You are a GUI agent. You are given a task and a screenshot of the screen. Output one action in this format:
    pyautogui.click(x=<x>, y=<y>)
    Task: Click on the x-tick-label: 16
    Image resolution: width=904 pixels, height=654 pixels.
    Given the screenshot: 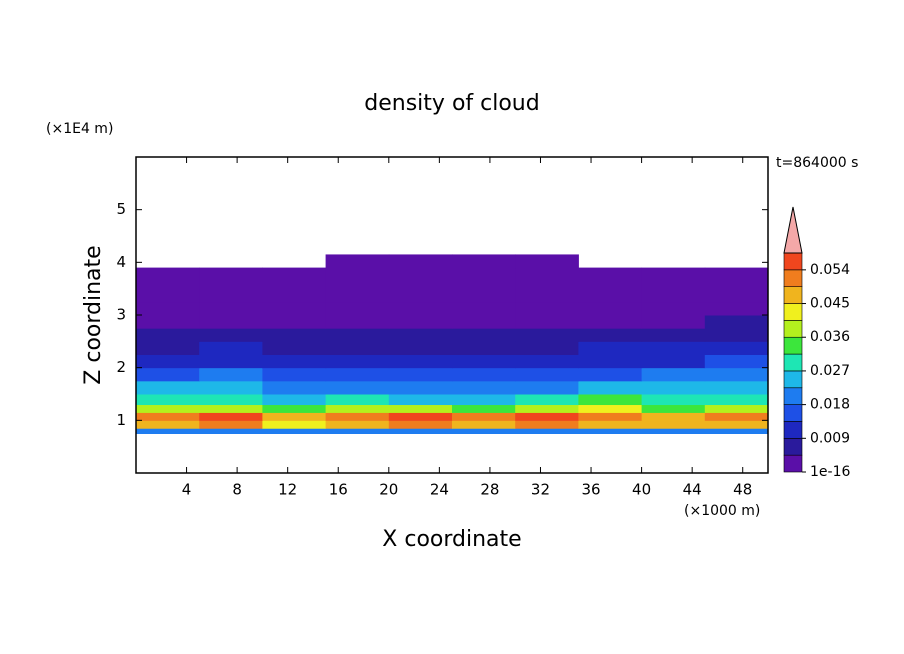 What is the action you would take?
    pyautogui.click(x=338, y=490)
    